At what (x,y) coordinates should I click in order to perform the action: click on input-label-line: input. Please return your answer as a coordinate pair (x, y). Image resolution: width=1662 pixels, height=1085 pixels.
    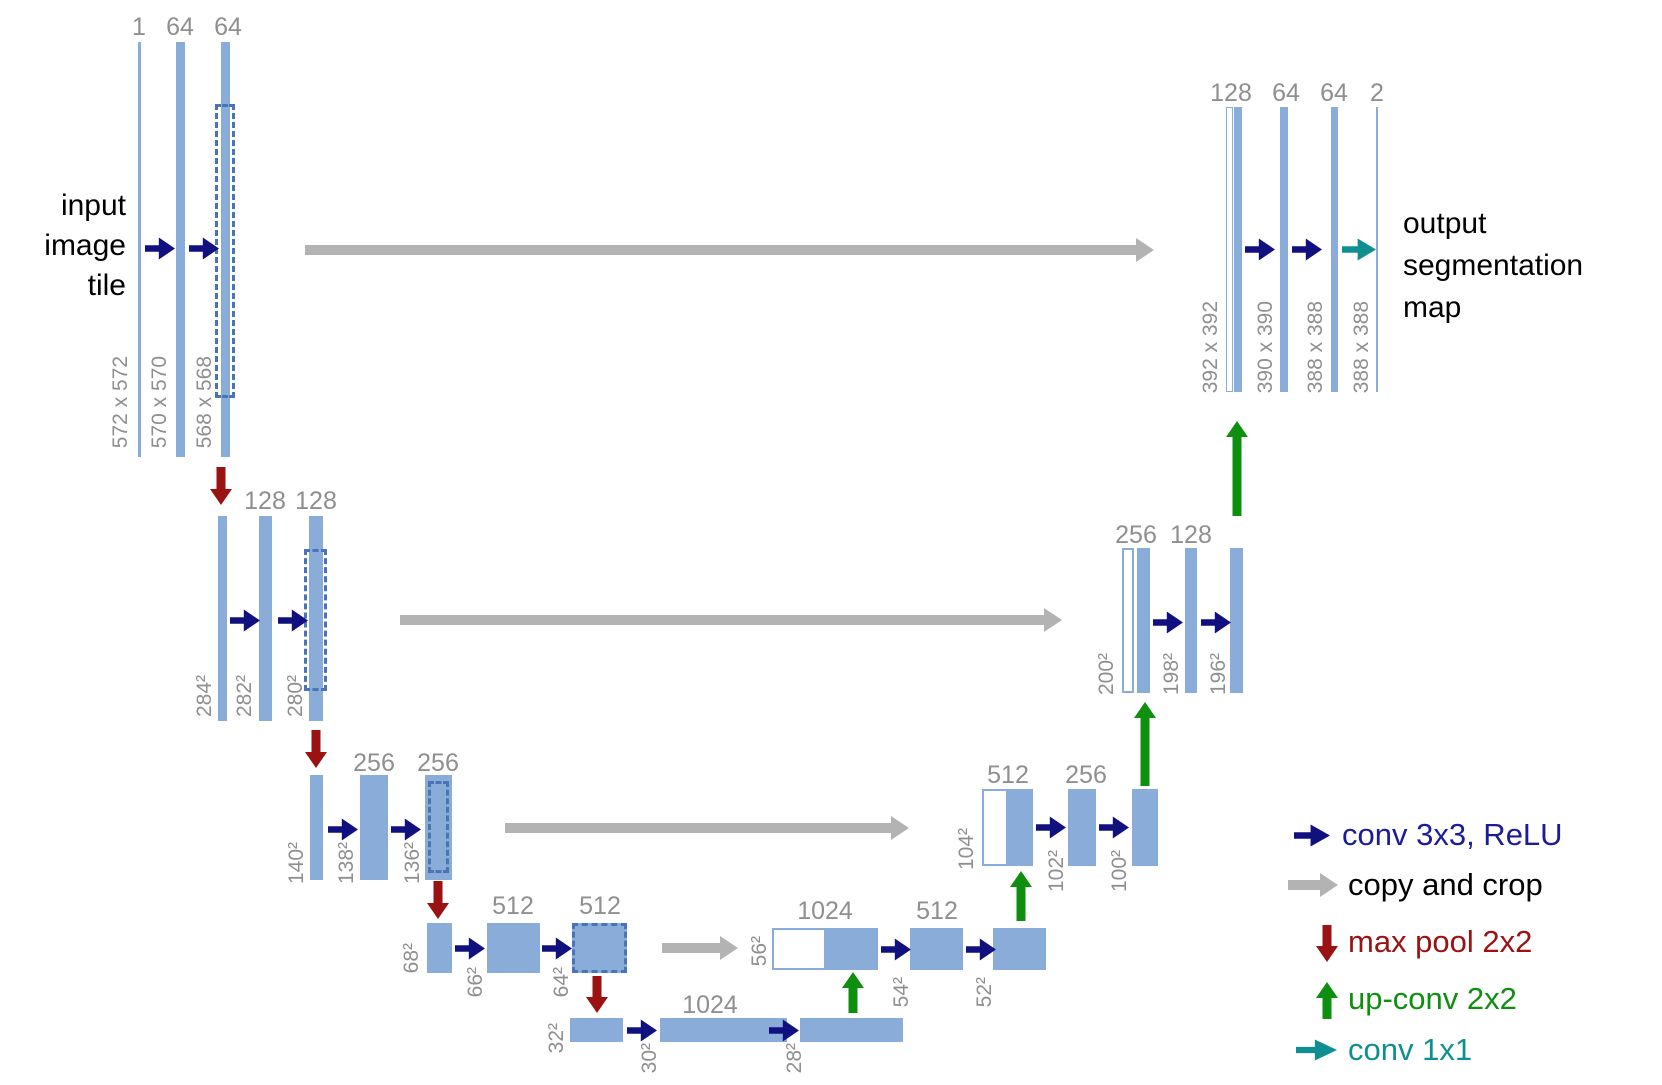
    Looking at the image, I should click on (93, 205).